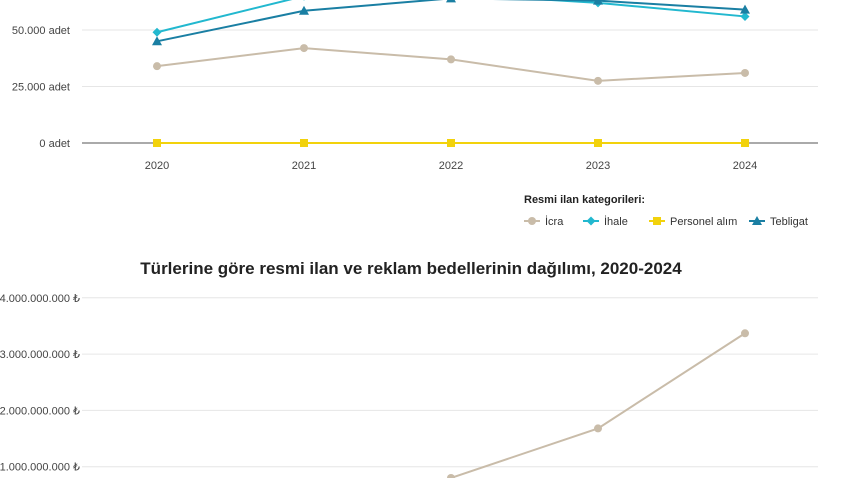  Describe the element at coordinates (54, 144) in the screenshot. I see `y-tick-label: 0 adet` at that location.